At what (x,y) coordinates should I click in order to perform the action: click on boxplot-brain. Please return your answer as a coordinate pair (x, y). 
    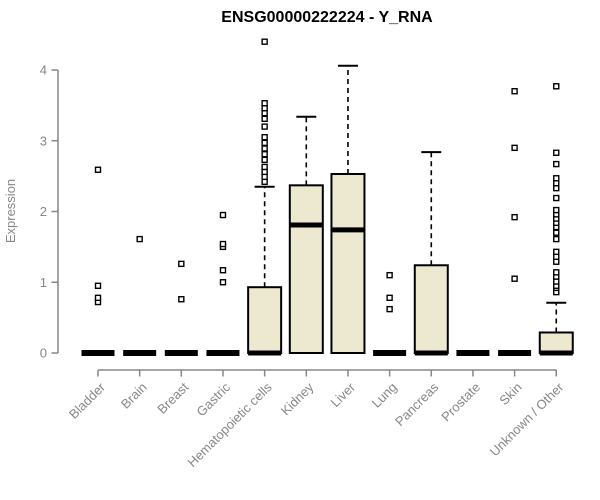
    Looking at the image, I should click on (140, 295).